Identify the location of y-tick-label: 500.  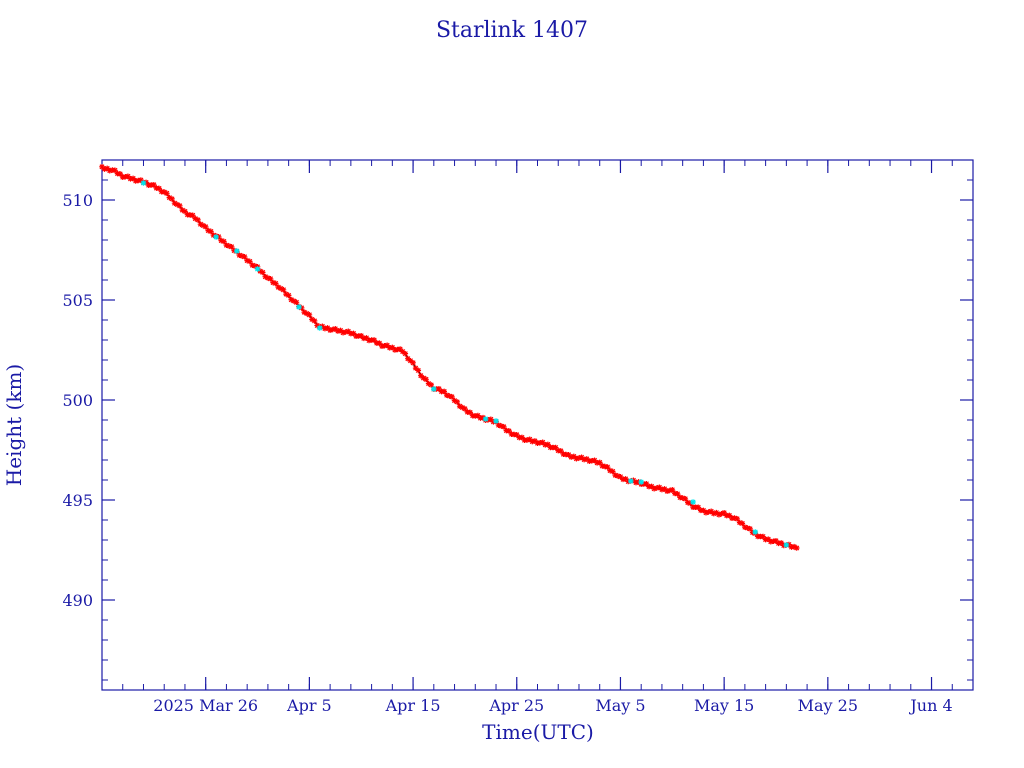
(77, 400).